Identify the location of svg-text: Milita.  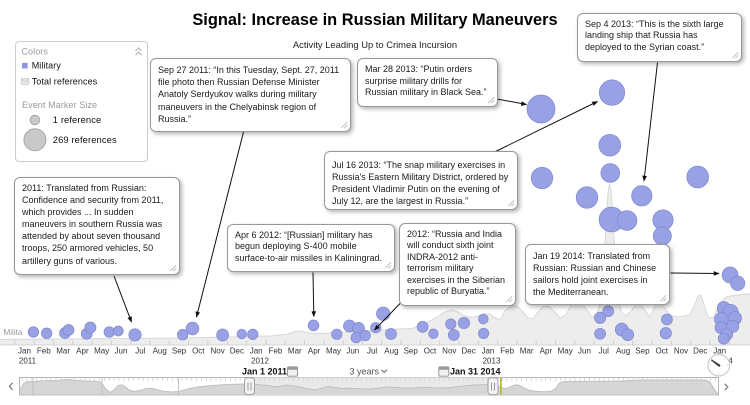
(13, 332).